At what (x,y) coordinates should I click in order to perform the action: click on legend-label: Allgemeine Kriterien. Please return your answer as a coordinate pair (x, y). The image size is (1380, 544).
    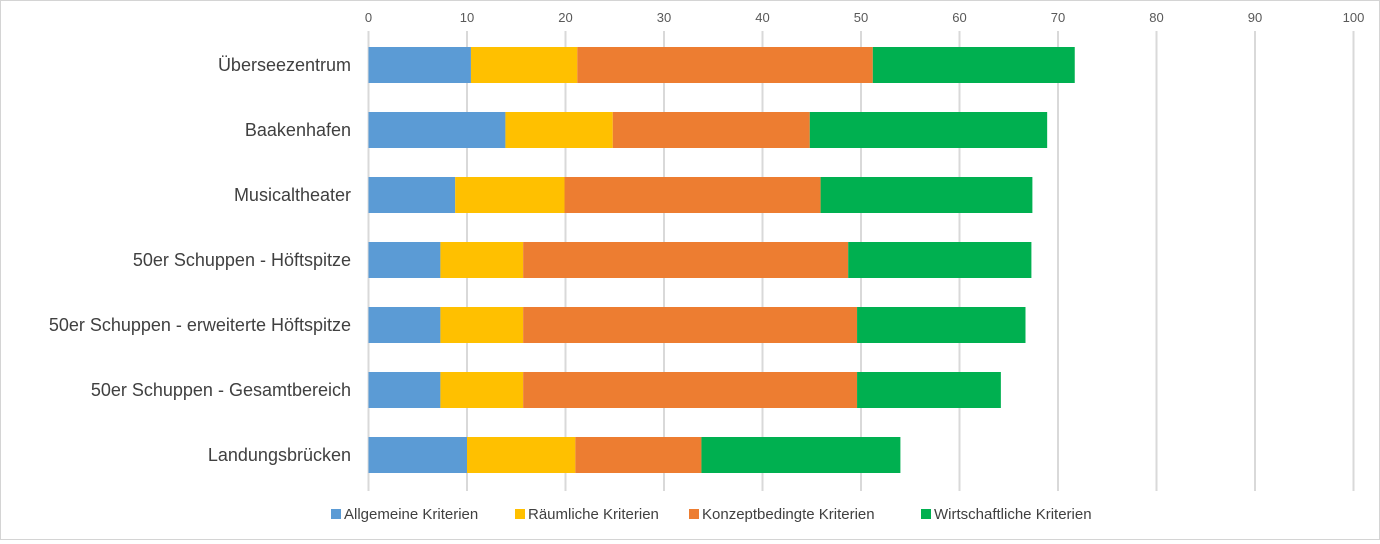
    Looking at the image, I should click on (411, 514).